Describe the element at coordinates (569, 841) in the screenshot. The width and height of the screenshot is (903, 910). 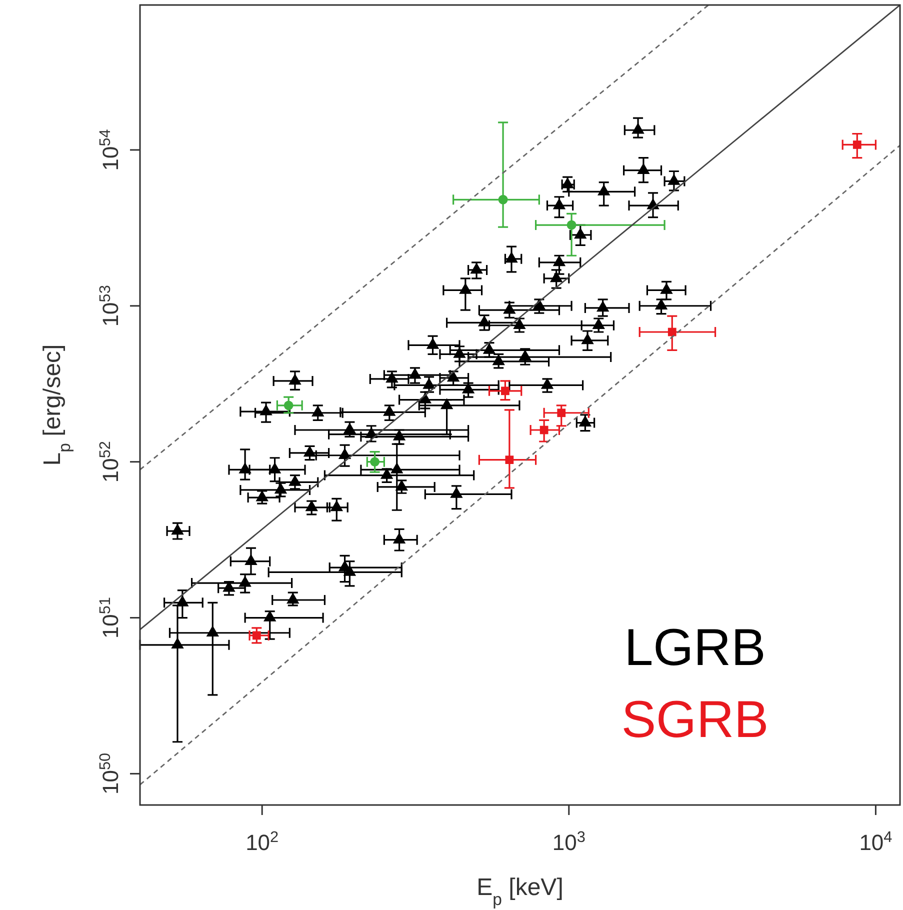
I see `x-tick-label: 10$^{3}$` at that location.